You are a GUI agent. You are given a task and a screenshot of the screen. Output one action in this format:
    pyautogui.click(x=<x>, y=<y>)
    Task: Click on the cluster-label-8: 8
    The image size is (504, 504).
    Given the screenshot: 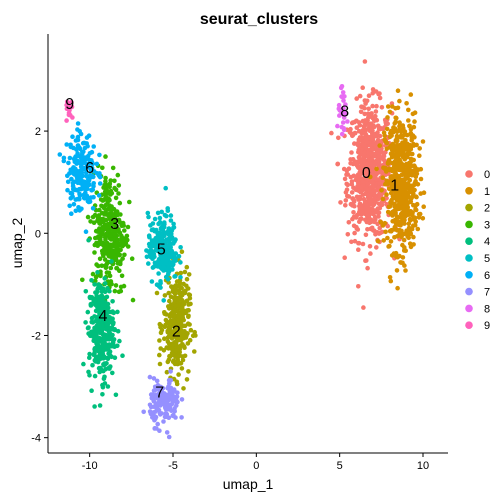 What is the action you would take?
    pyautogui.click(x=344, y=112)
    